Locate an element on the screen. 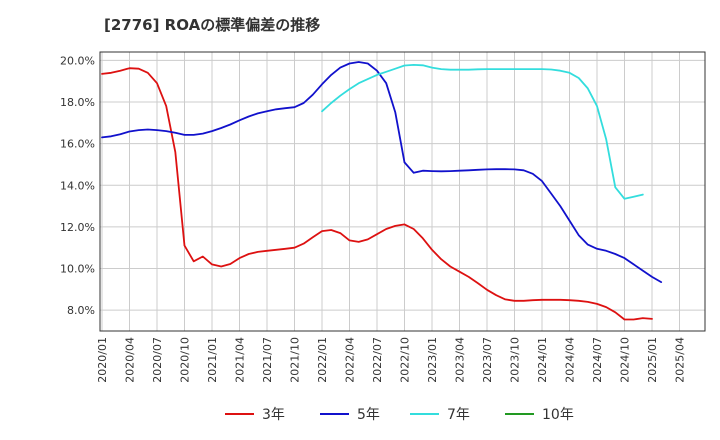 The height and width of the screenshot is (440, 720). y-tick-label: 8.0% is located at coordinates (81, 310).